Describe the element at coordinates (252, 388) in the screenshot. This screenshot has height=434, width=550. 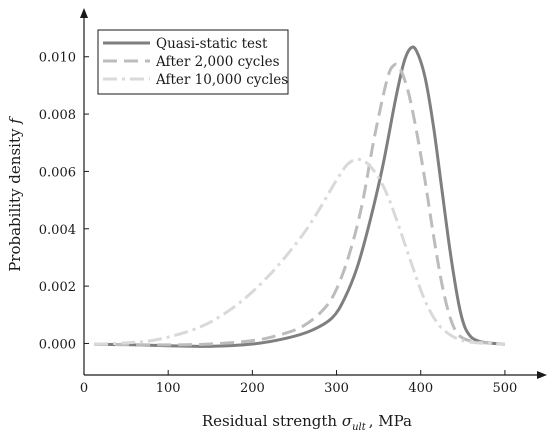
I see `x-tick-label: 200` at that location.